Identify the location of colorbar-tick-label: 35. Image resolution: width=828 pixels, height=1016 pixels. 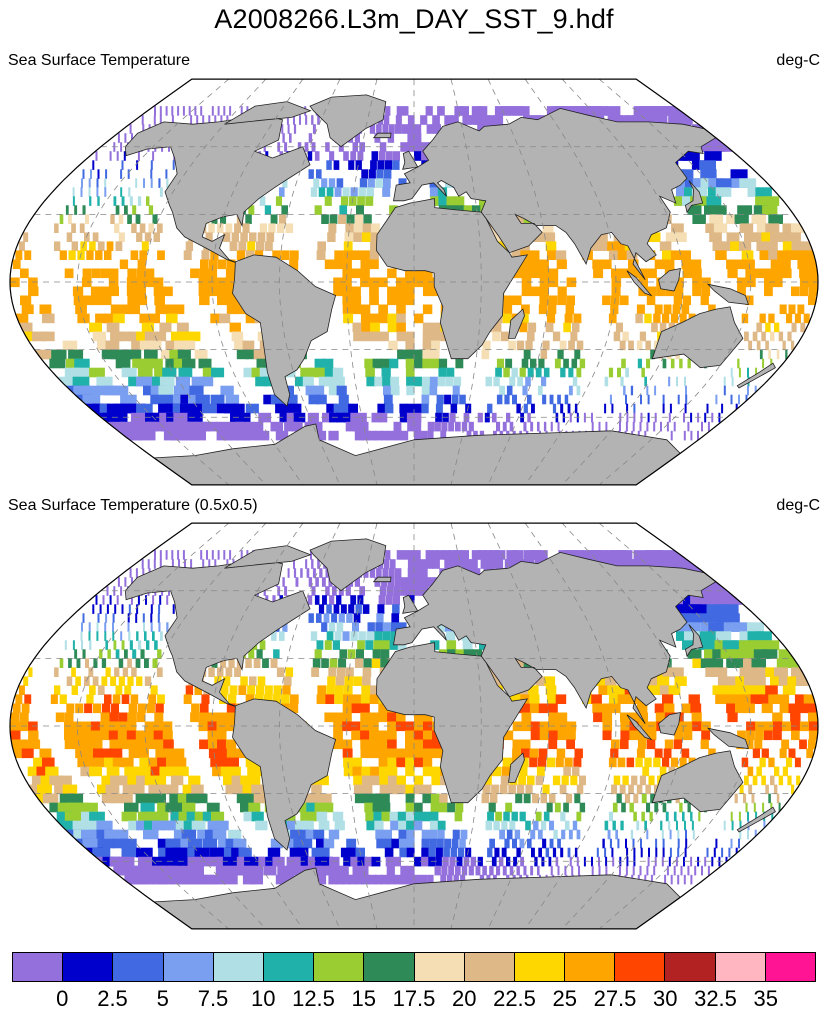
(765, 998).